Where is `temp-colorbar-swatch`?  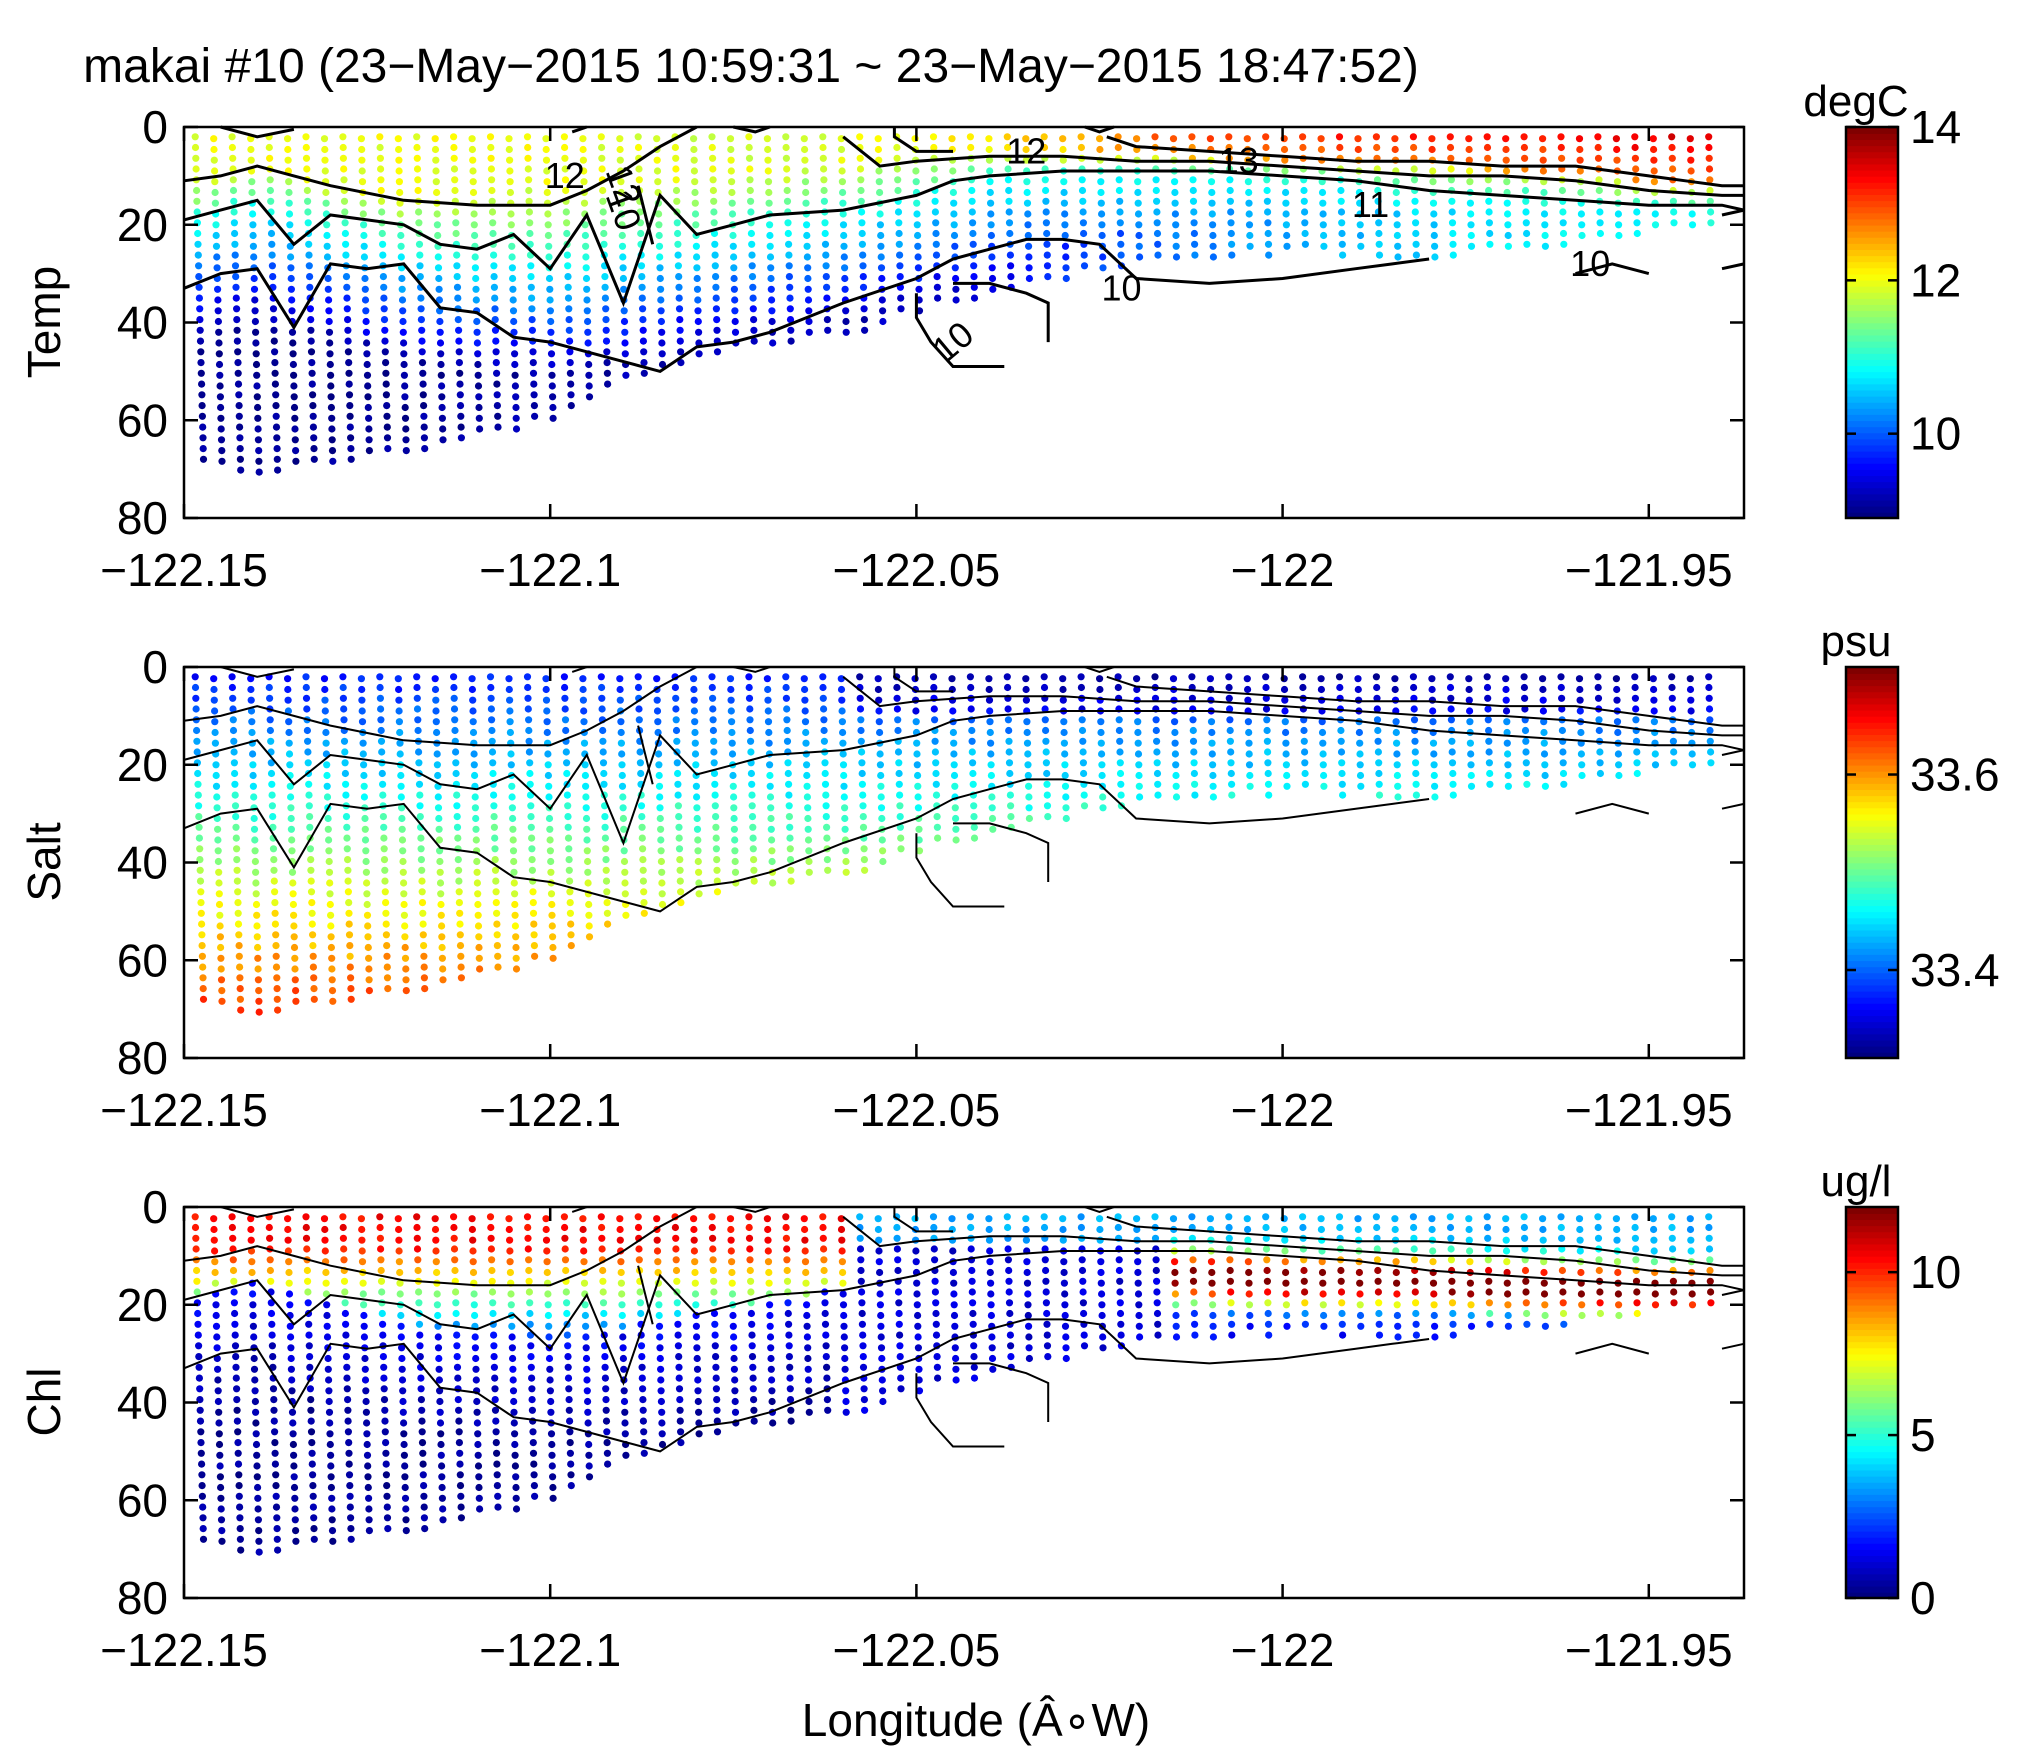 temp-colorbar-swatch is located at coordinates (1872, 460).